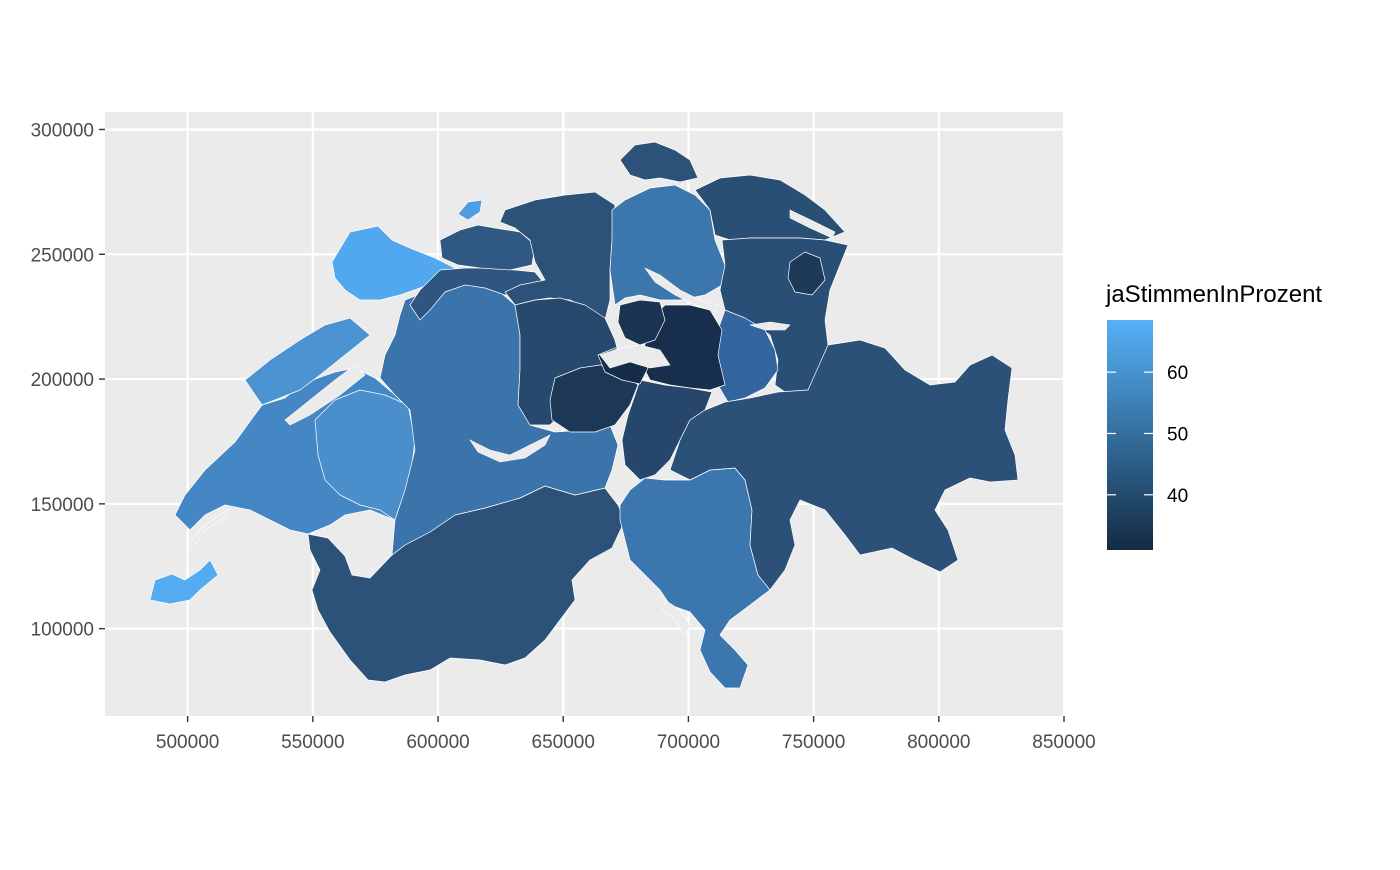 The height and width of the screenshot is (870, 1400). What do you see at coordinates (62, 380) in the screenshot?
I see `y-tick-label: 200000` at bounding box center [62, 380].